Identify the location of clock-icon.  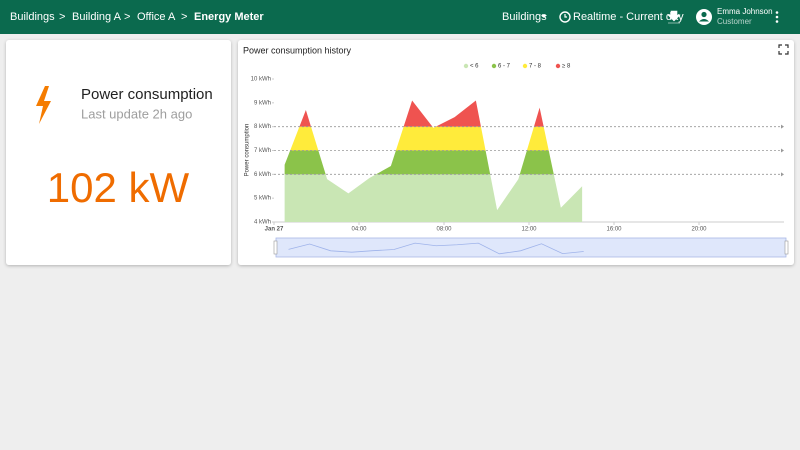
(565, 17).